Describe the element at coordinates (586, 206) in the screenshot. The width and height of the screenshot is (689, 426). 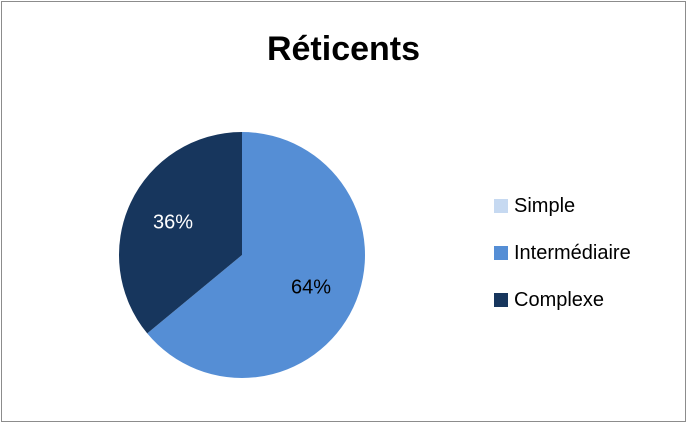
I see `legend-item-simple: Simple` at that location.